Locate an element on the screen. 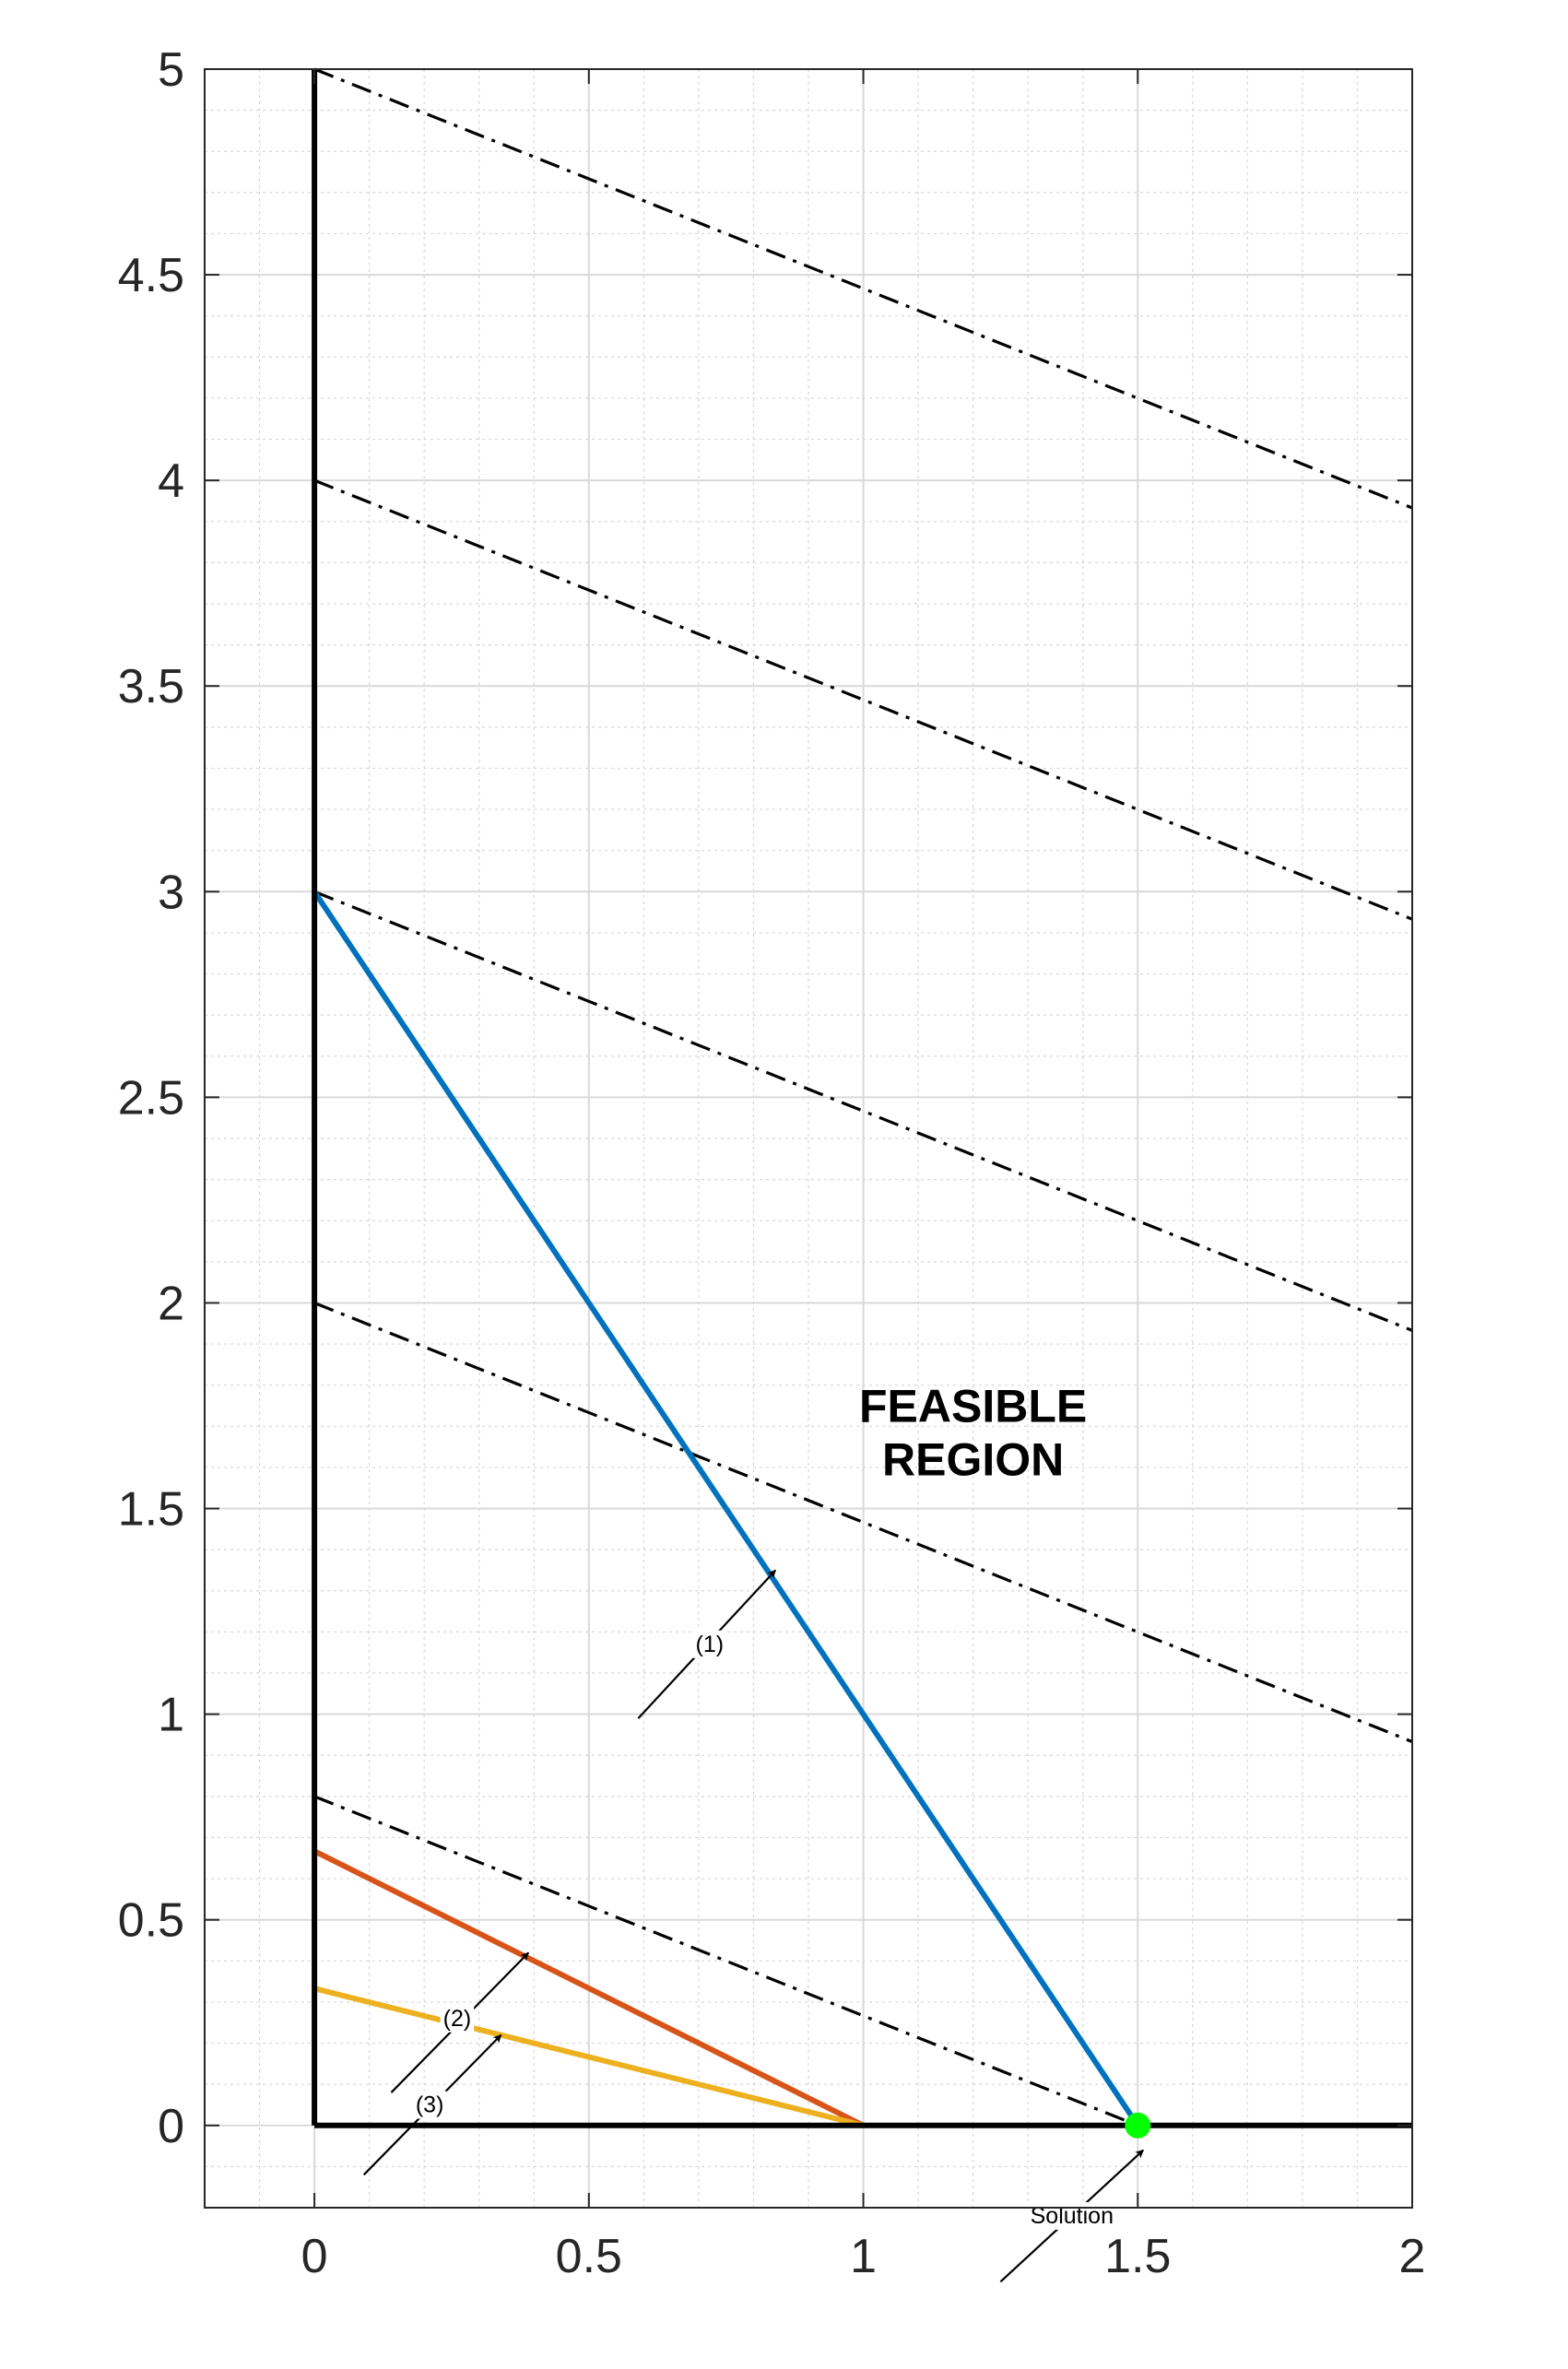 Image resolution: width=1568 pixels, height=2369 pixels. x-tick-label: 1 is located at coordinates (863, 2256).